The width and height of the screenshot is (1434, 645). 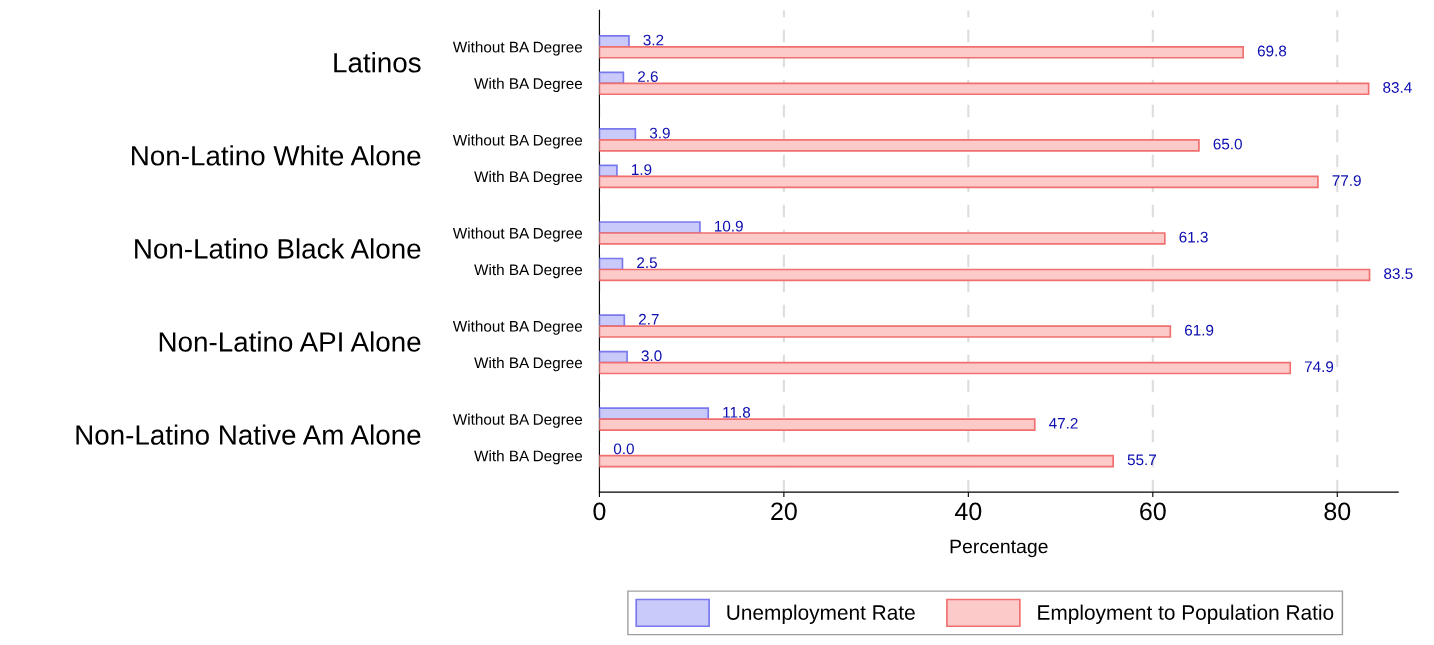 I want to click on text: Non-Latino White Alone, so click(x=276, y=155).